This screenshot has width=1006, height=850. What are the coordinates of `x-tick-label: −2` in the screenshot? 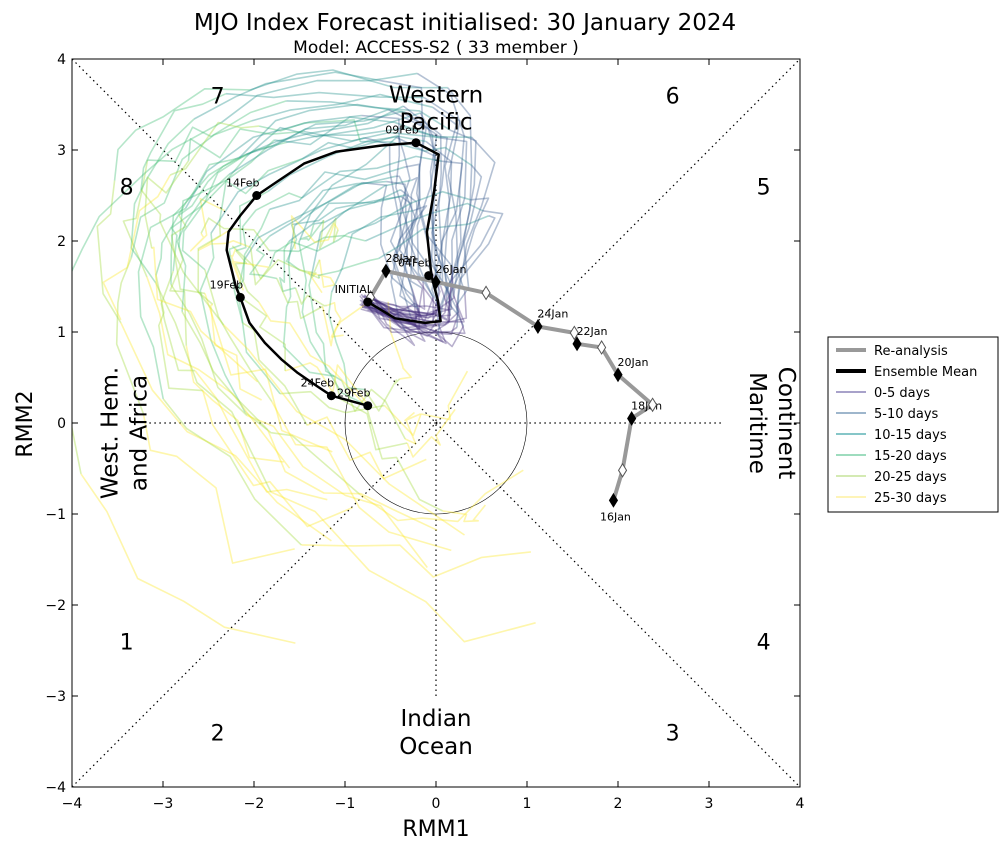 It's located at (254, 804).